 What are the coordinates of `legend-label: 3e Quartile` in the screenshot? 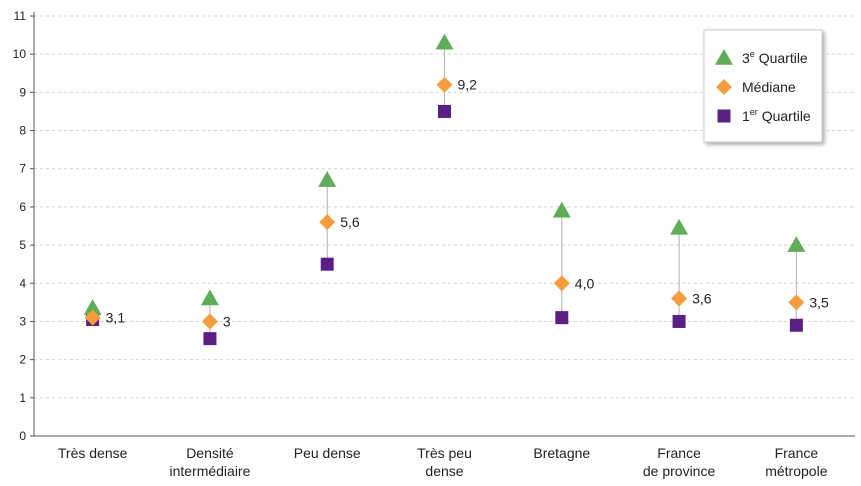 It's located at (775, 57).